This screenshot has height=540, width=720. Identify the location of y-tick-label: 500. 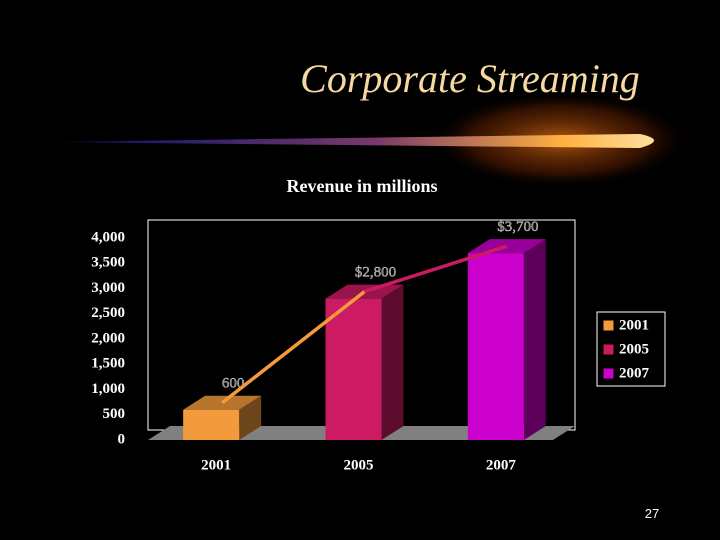
(114, 414).